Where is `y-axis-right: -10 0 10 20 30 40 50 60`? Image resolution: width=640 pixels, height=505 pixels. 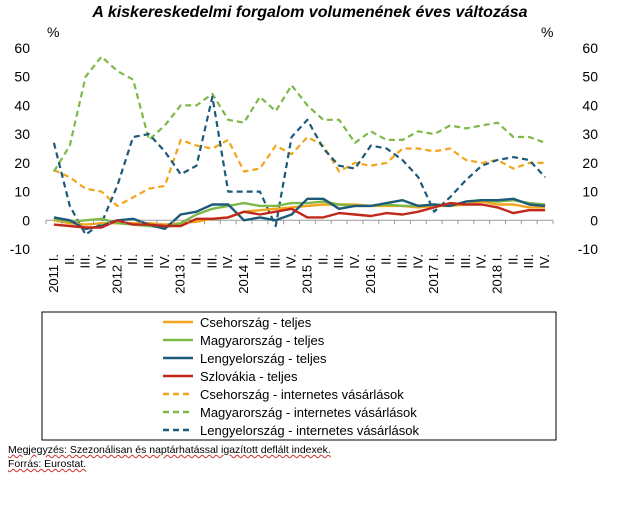
y-axis-right: -10 0 10 20 30 40 50 60 is located at coordinates (588, 148).